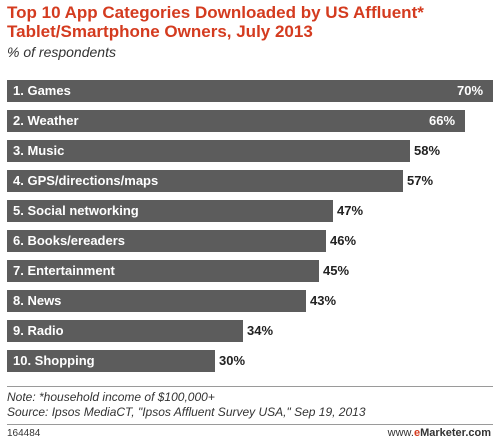  Describe the element at coordinates (343, 240) in the screenshot. I see `bar-value-label: 46%` at that location.